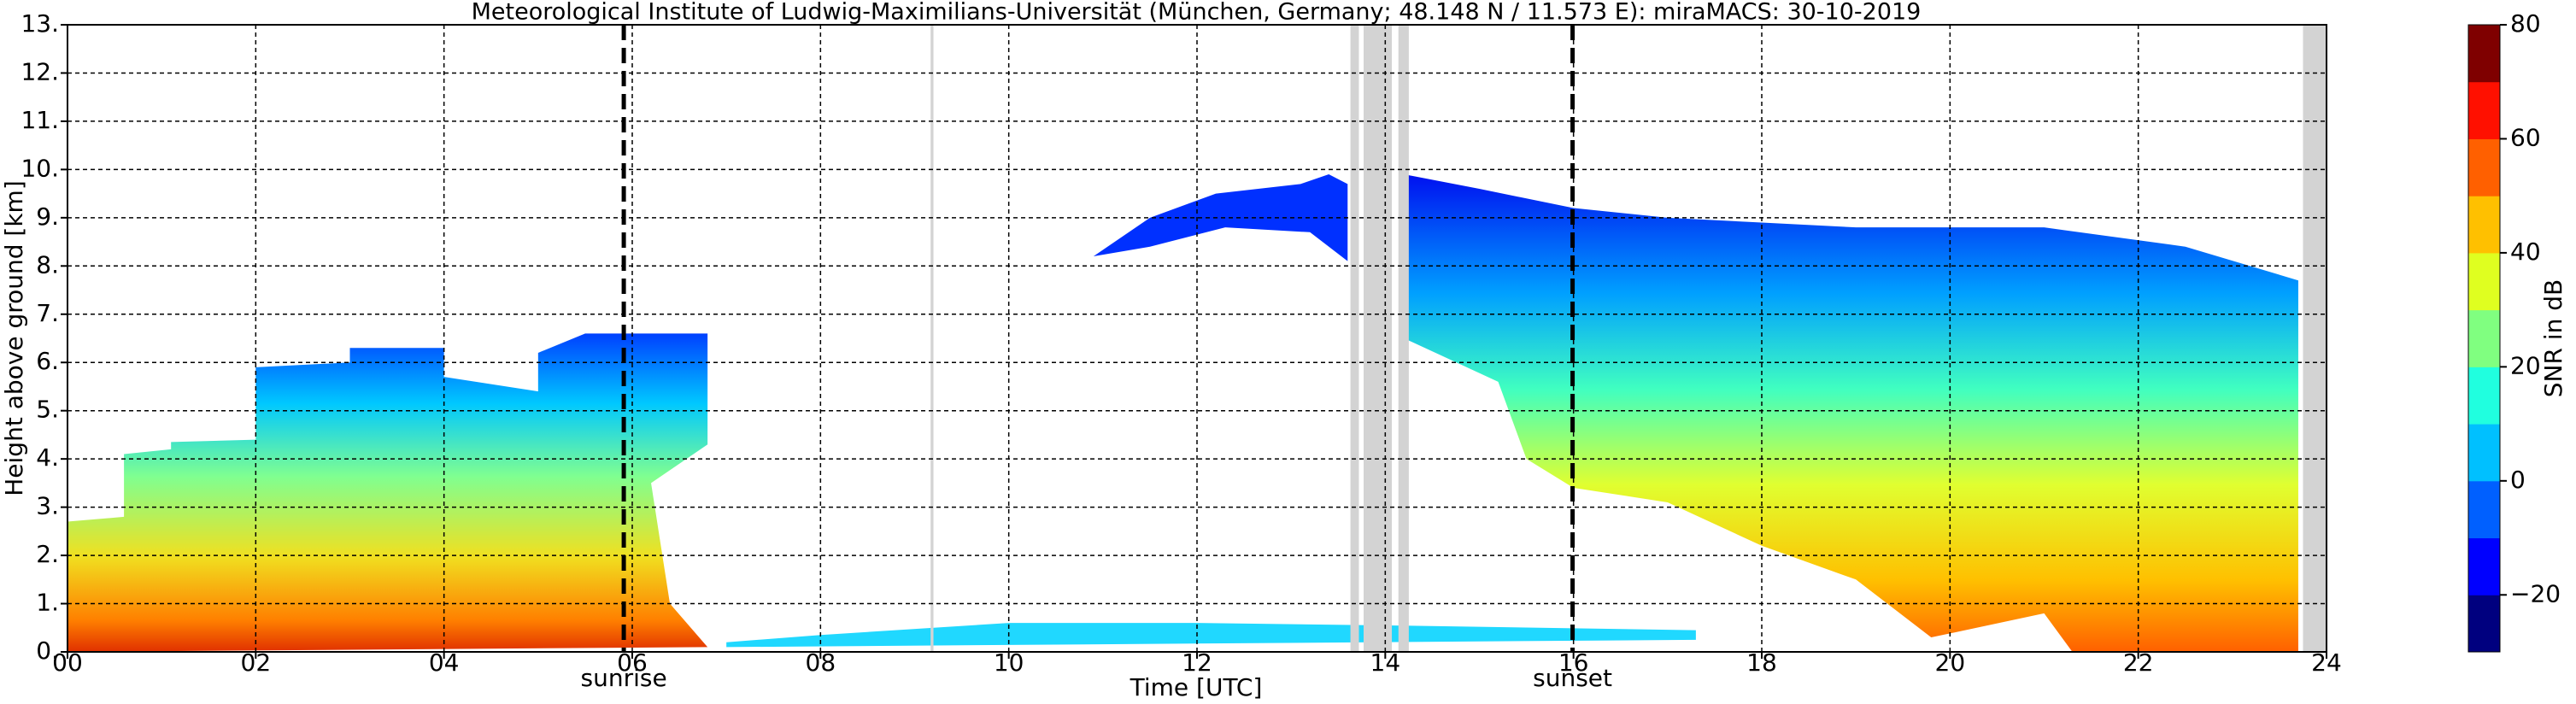 The image size is (2576, 704). I want to click on x-tick-label: 12, so click(1197, 662).